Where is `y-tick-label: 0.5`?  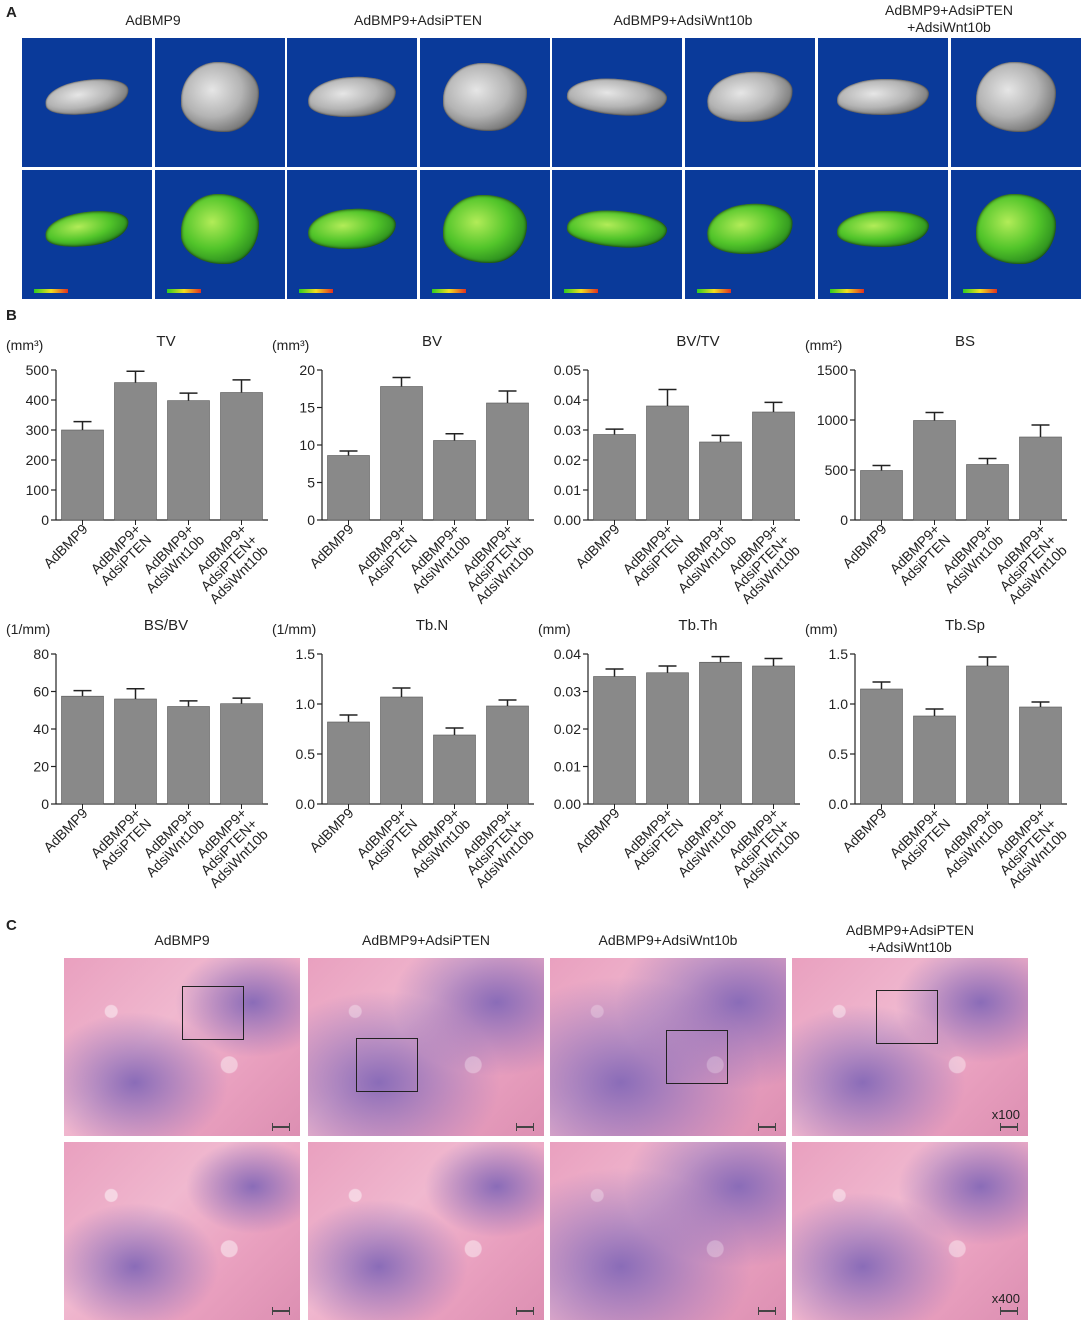
y-tick-label: 0.5 is located at coordinates (306, 754).